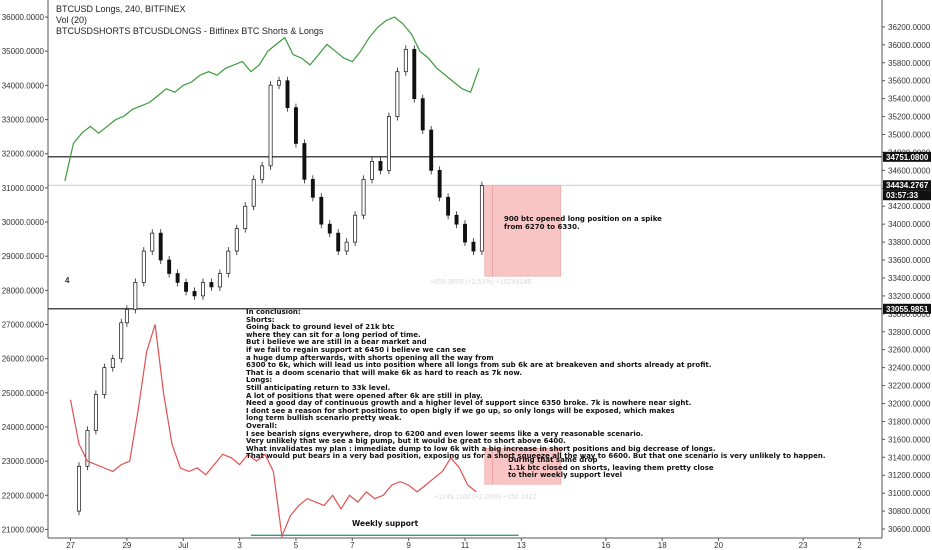 The image size is (932, 550). What do you see at coordinates (23, 17) in the screenshot?
I see `left-tick-label: 36000.0000` at bounding box center [23, 17].